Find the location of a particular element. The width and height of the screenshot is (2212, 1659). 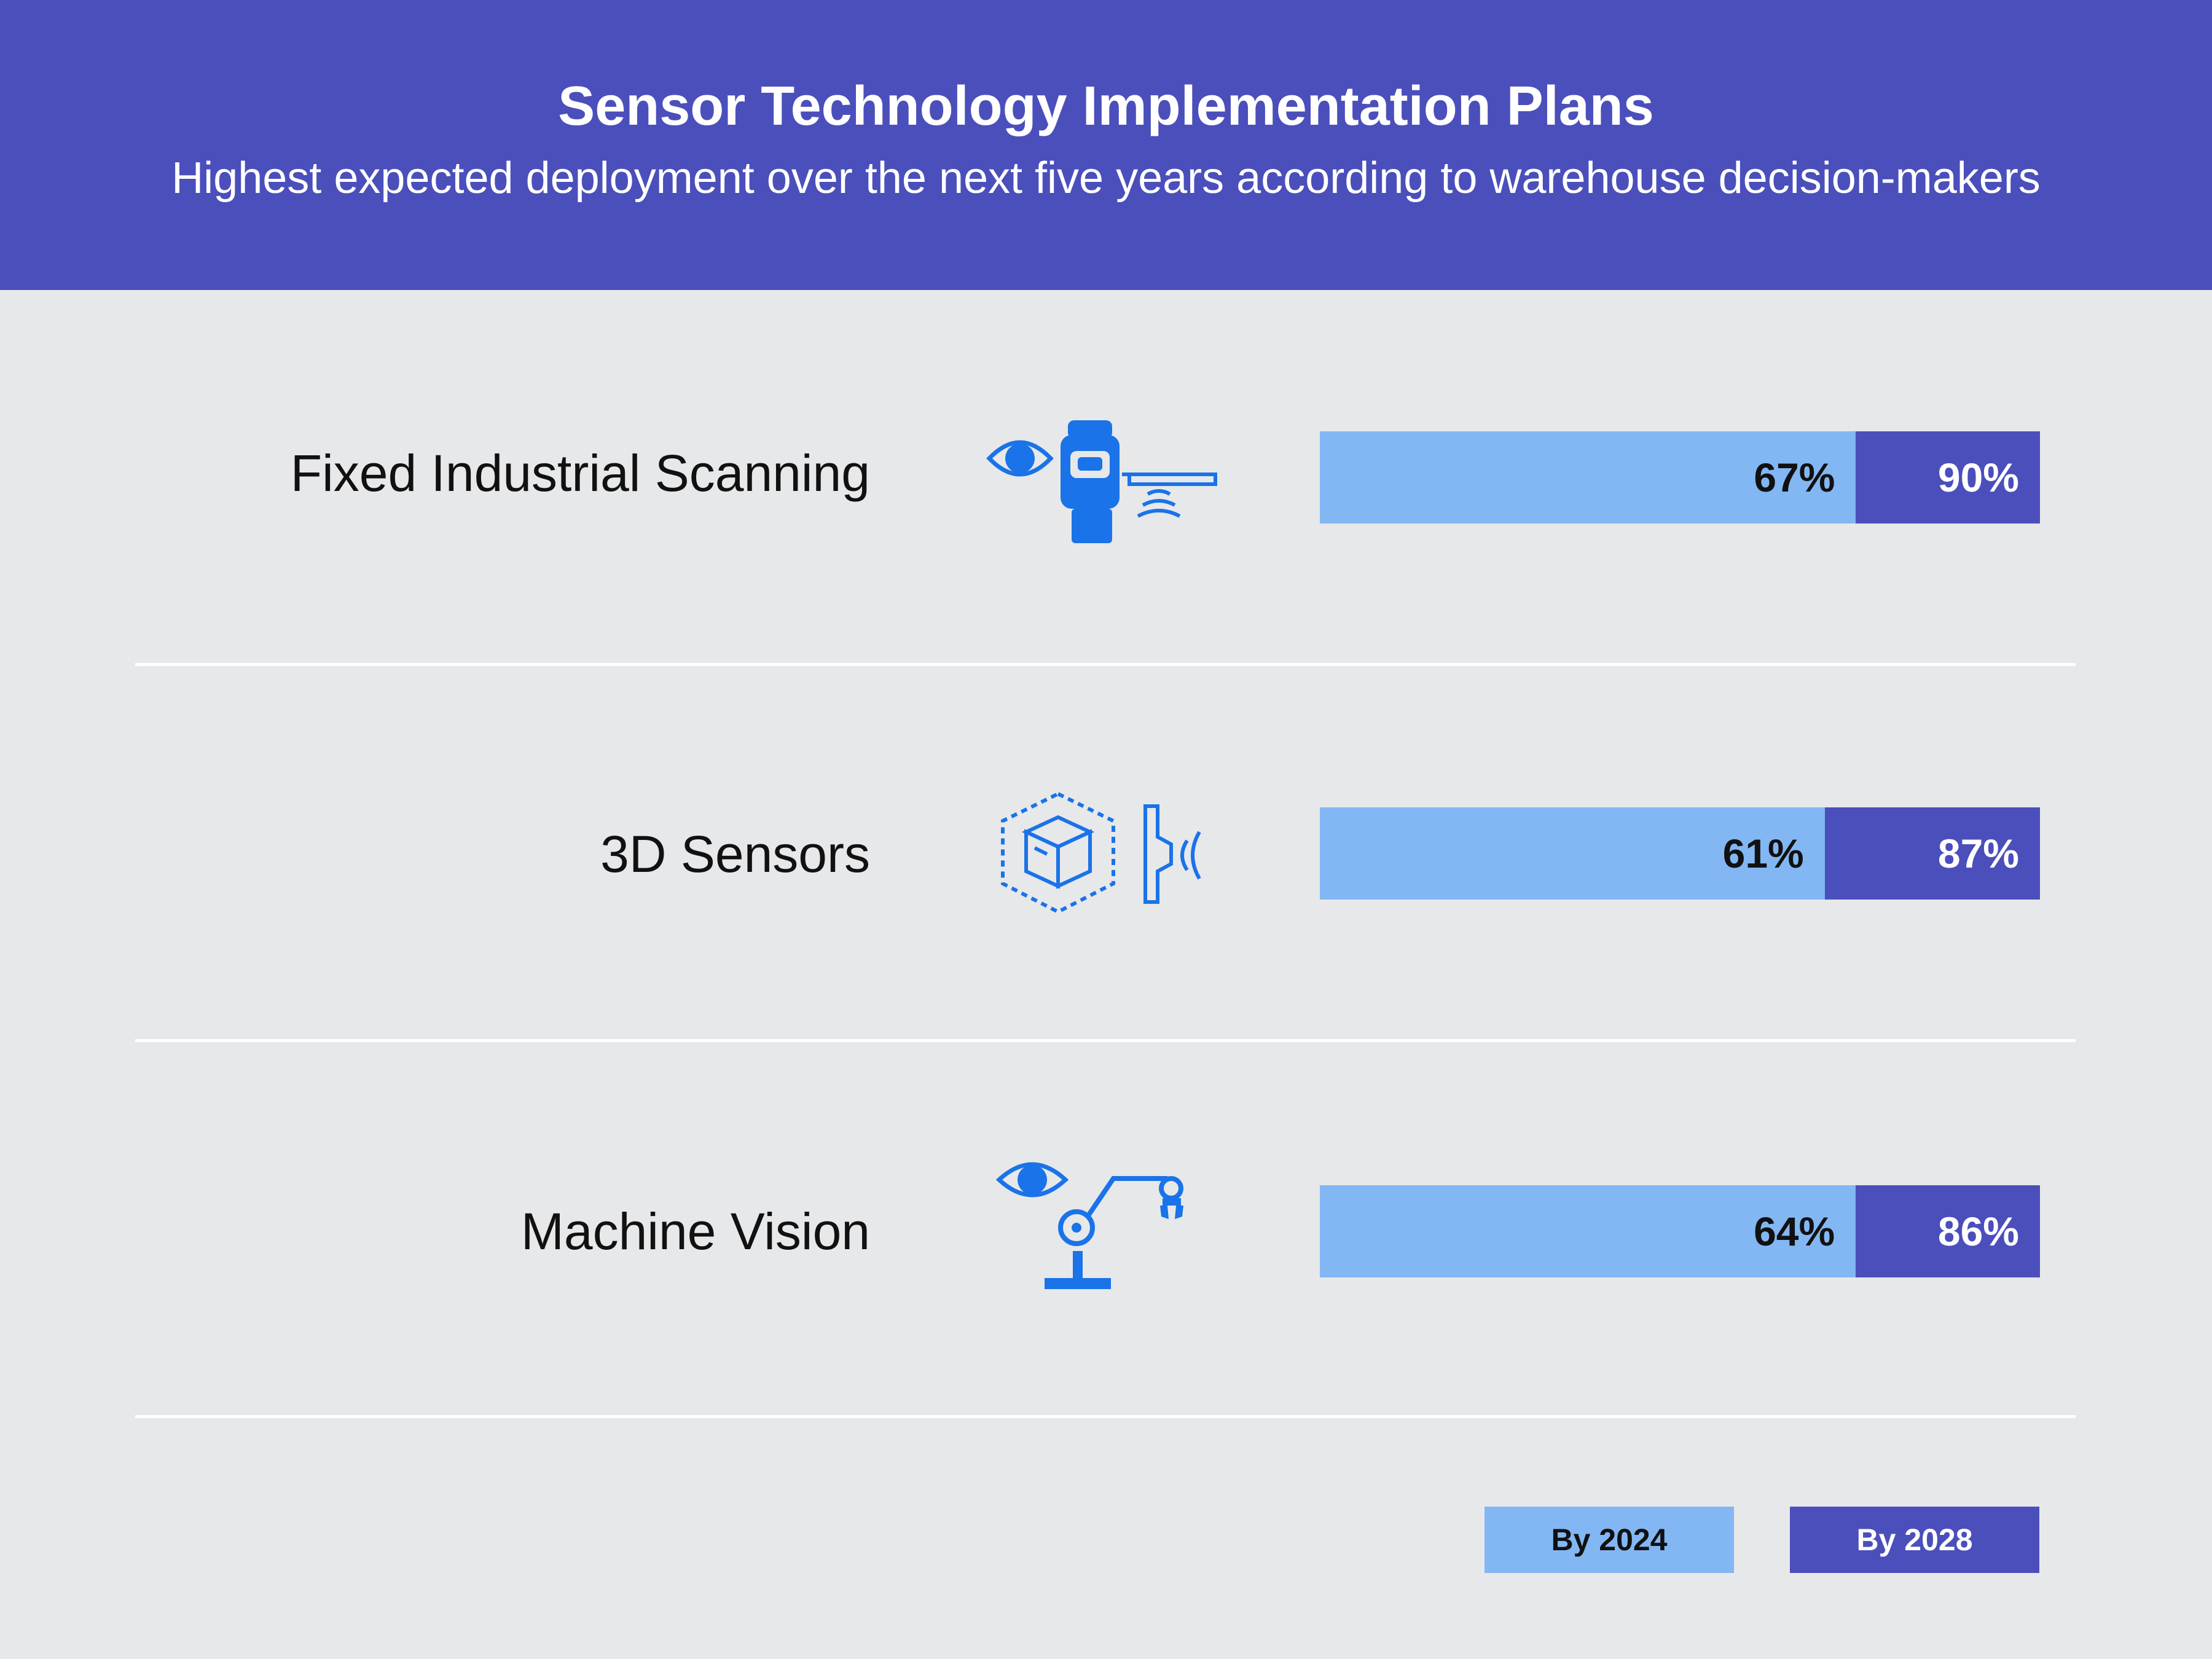

value-label-2024: 61% is located at coordinates (1763, 853).